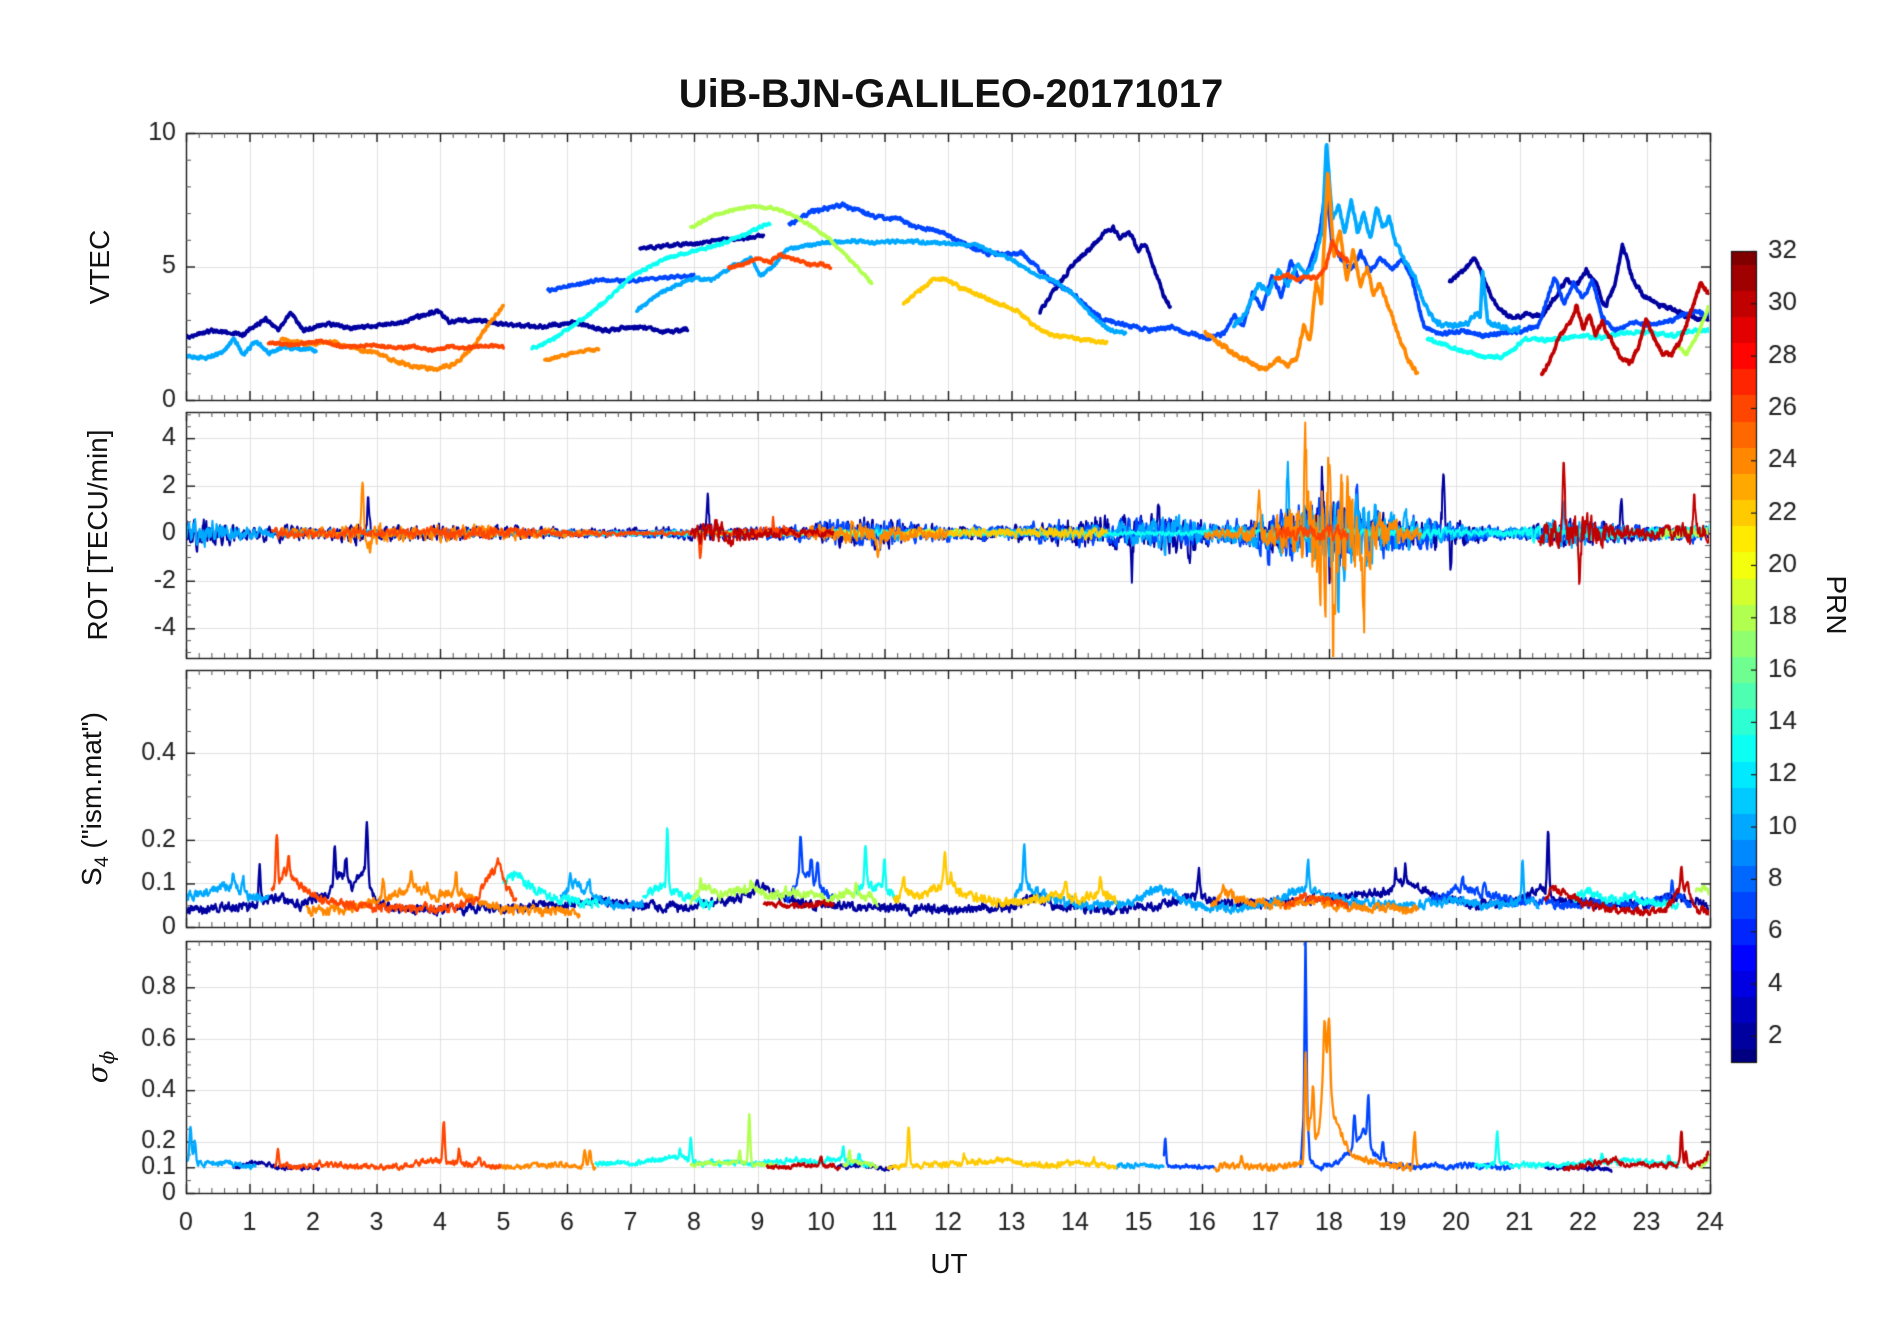 The image size is (1902, 1330). What do you see at coordinates (949, 1263) in the screenshot?
I see `x-axis-label: UT` at bounding box center [949, 1263].